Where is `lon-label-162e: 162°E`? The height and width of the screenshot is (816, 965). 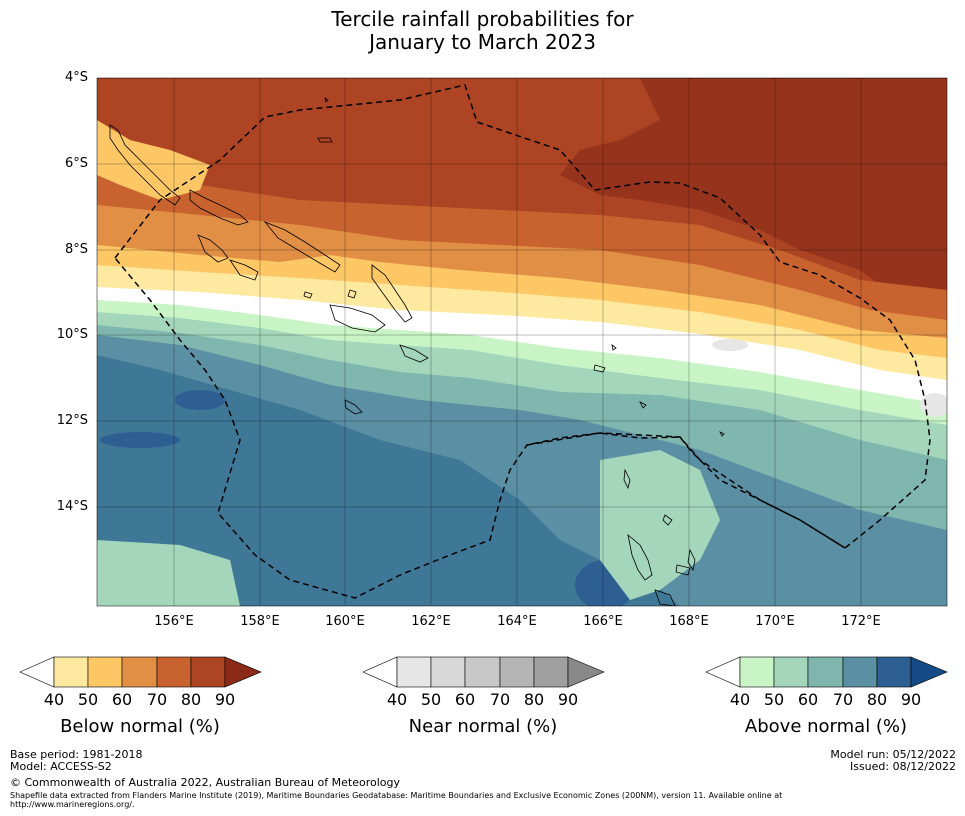
lon-label-162e: 162°E is located at coordinates (431, 621).